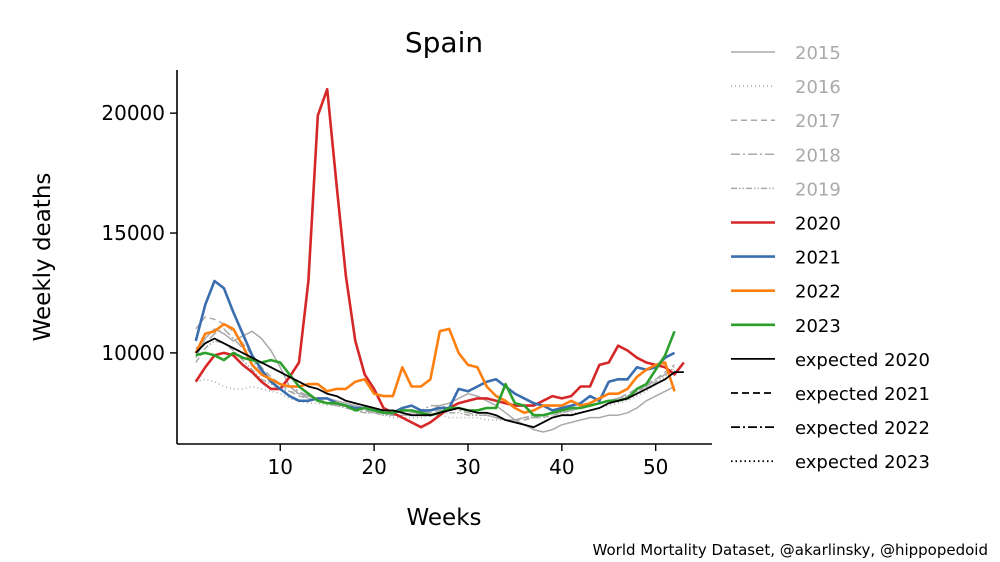 The image size is (1000, 562). I want to click on chart-title: Spain, so click(444, 42).